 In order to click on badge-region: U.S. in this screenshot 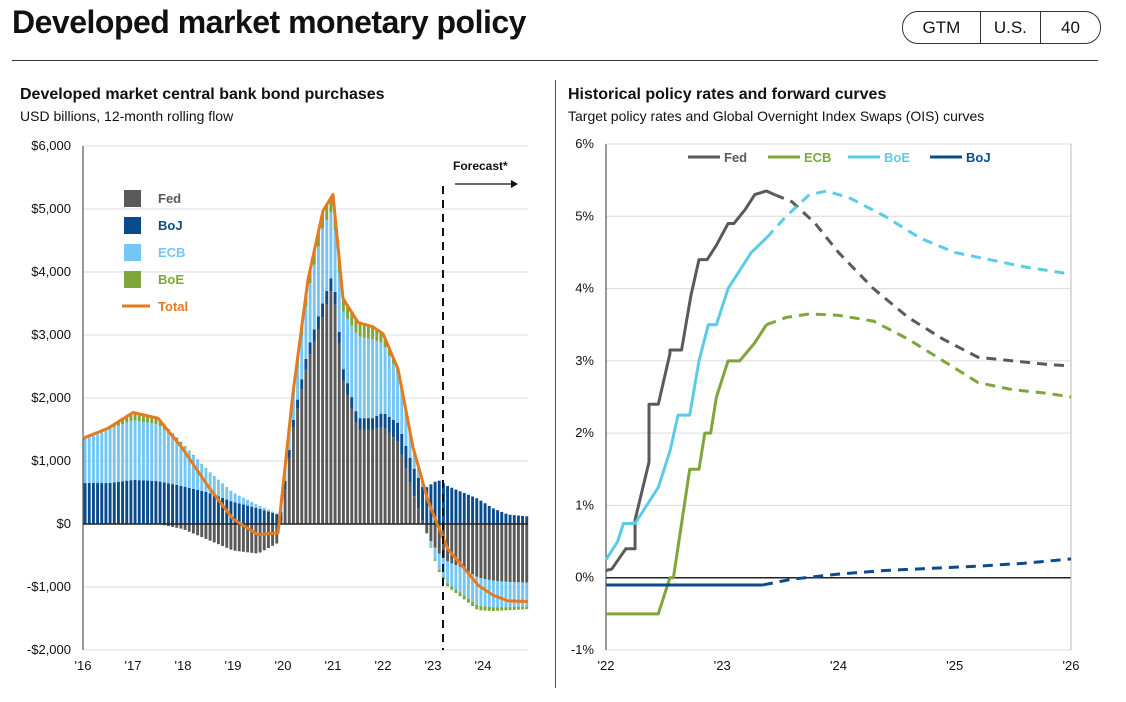, I will do `click(1009, 27)`.